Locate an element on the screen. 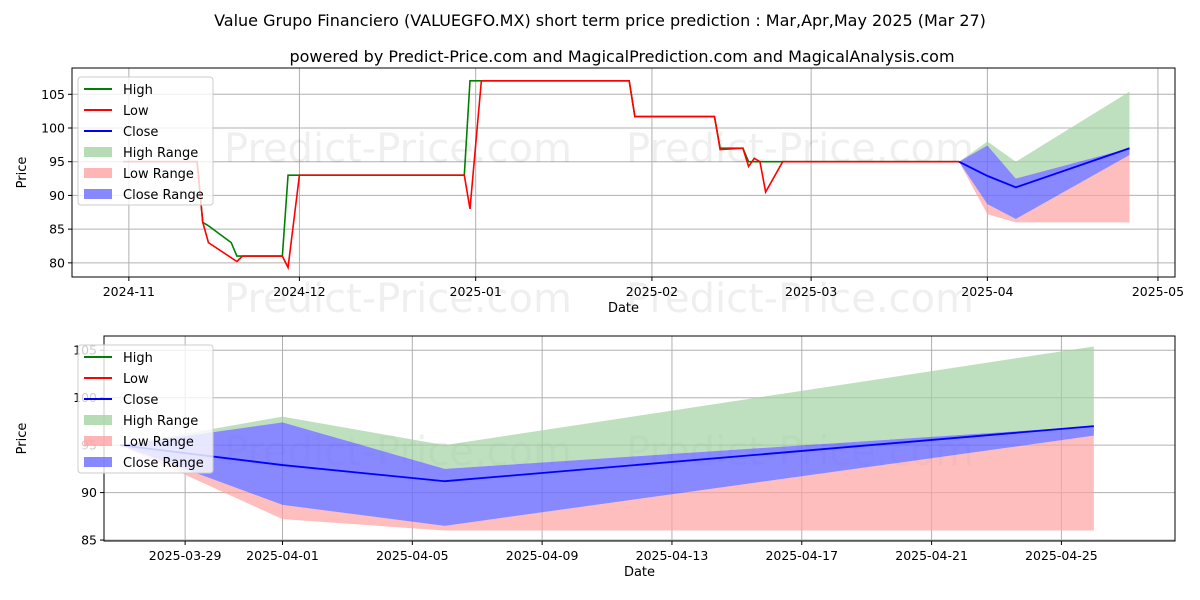  x-tick-label: 2025-04-09 is located at coordinates (542, 555).